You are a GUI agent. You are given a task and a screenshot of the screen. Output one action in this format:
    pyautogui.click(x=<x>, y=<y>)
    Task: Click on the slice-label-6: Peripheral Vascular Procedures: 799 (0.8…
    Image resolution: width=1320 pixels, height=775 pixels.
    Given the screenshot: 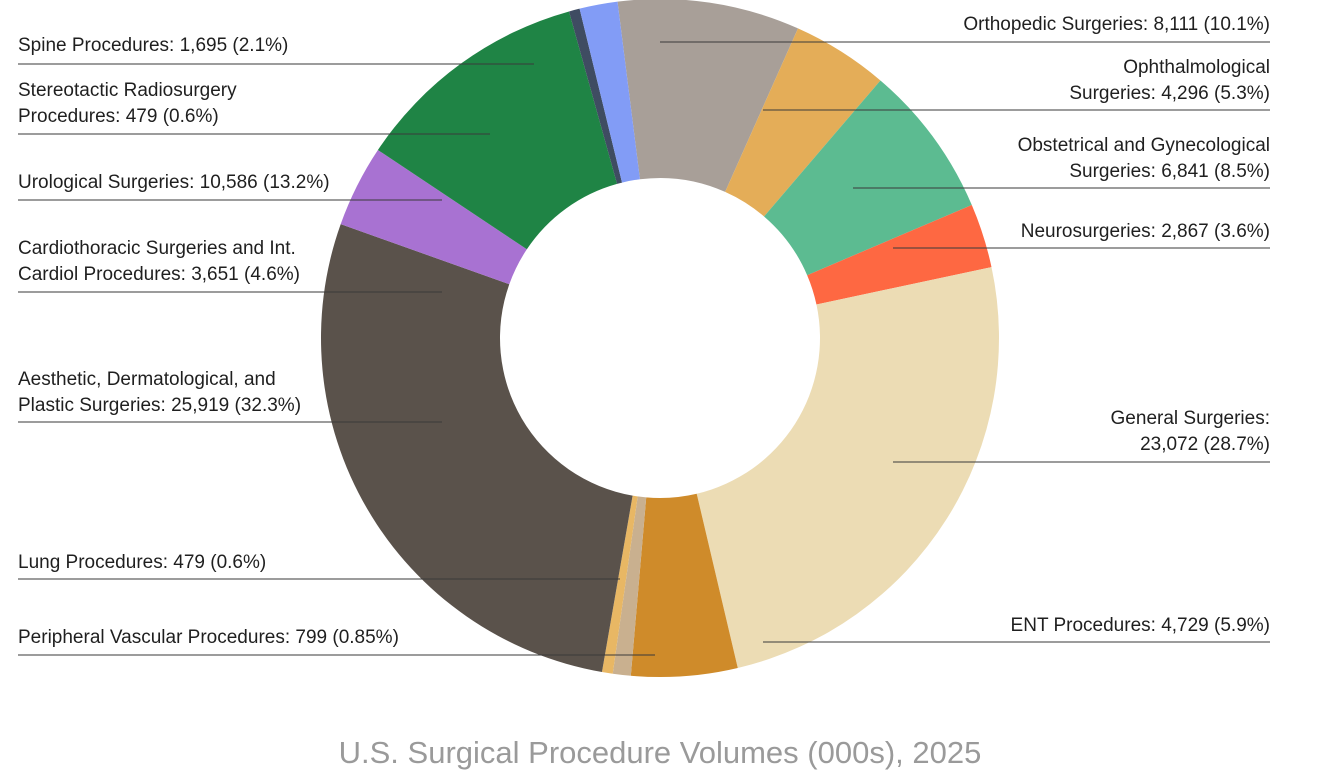 What is the action you would take?
    pyautogui.click(x=208, y=637)
    